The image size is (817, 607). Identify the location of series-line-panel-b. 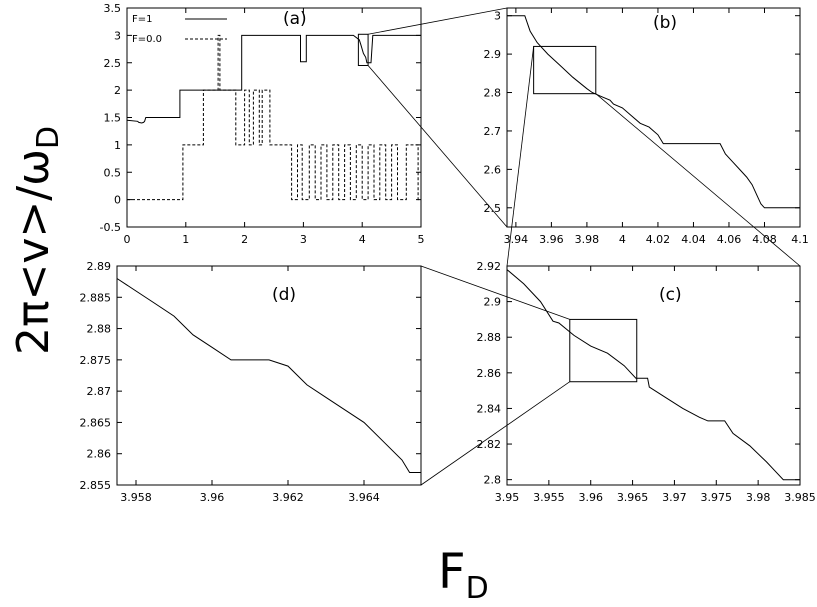
(653, 112).